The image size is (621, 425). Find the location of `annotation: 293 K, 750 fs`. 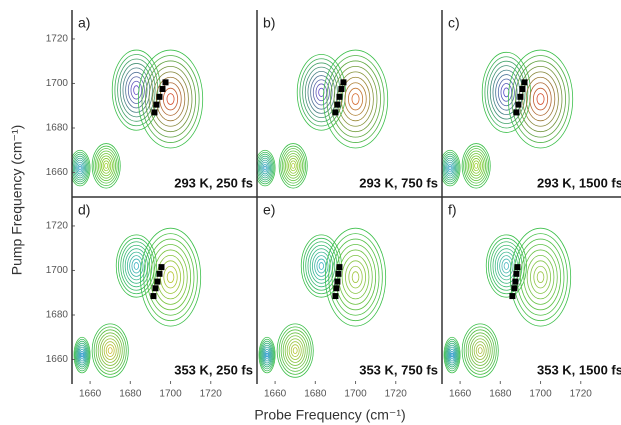

annotation: 293 K, 750 fs is located at coordinates (398, 182).